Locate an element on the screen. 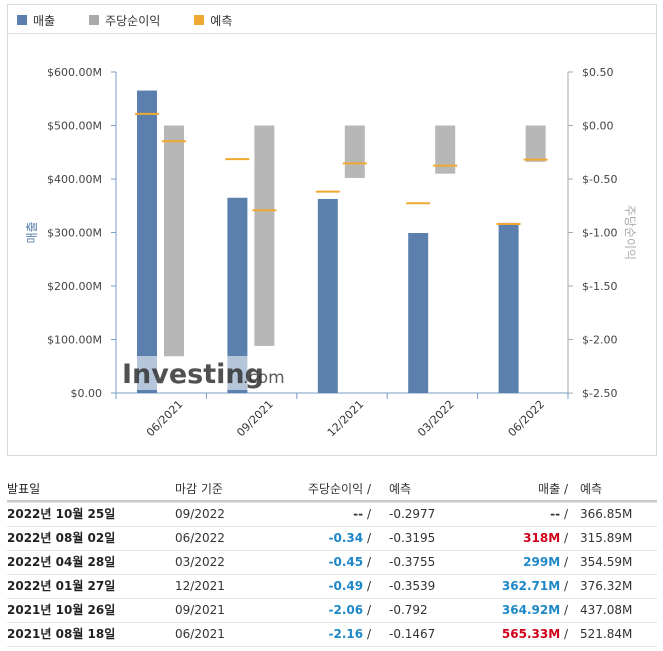 This screenshot has height=651, width=663. row-eps-value: -2.16 is located at coordinates (346, 634).